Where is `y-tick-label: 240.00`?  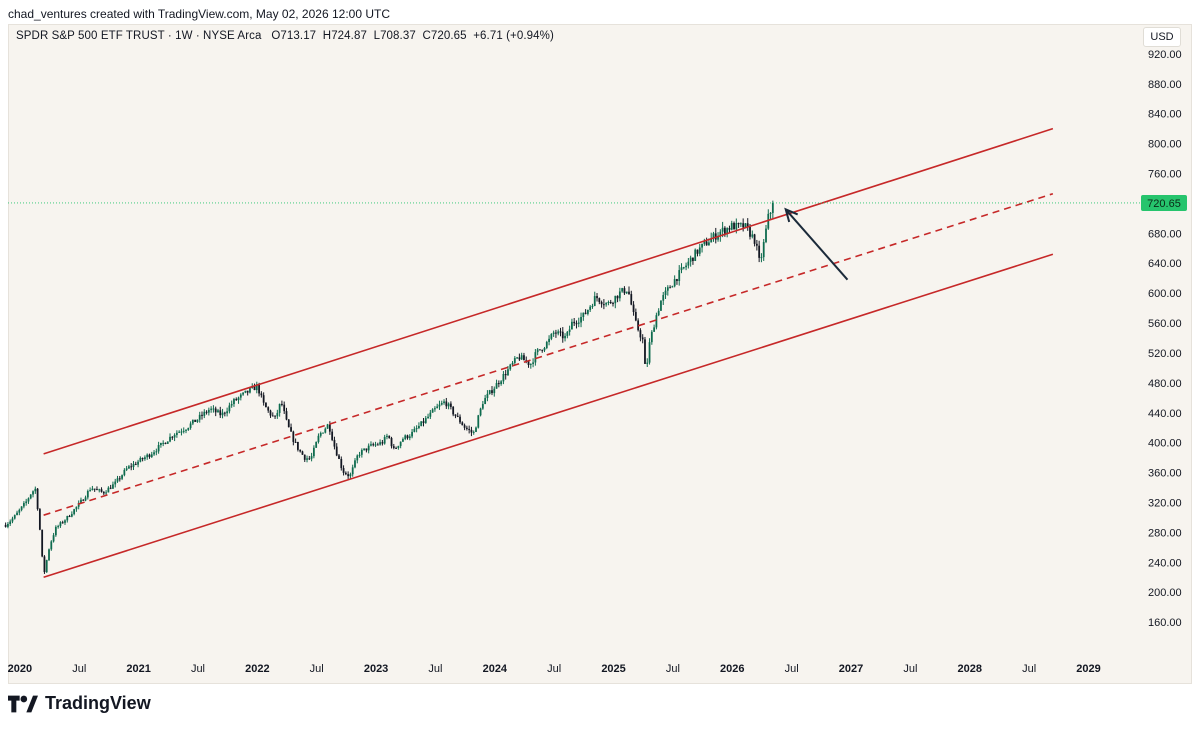 y-tick-label: 240.00 is located at coordinates (1165, 563).